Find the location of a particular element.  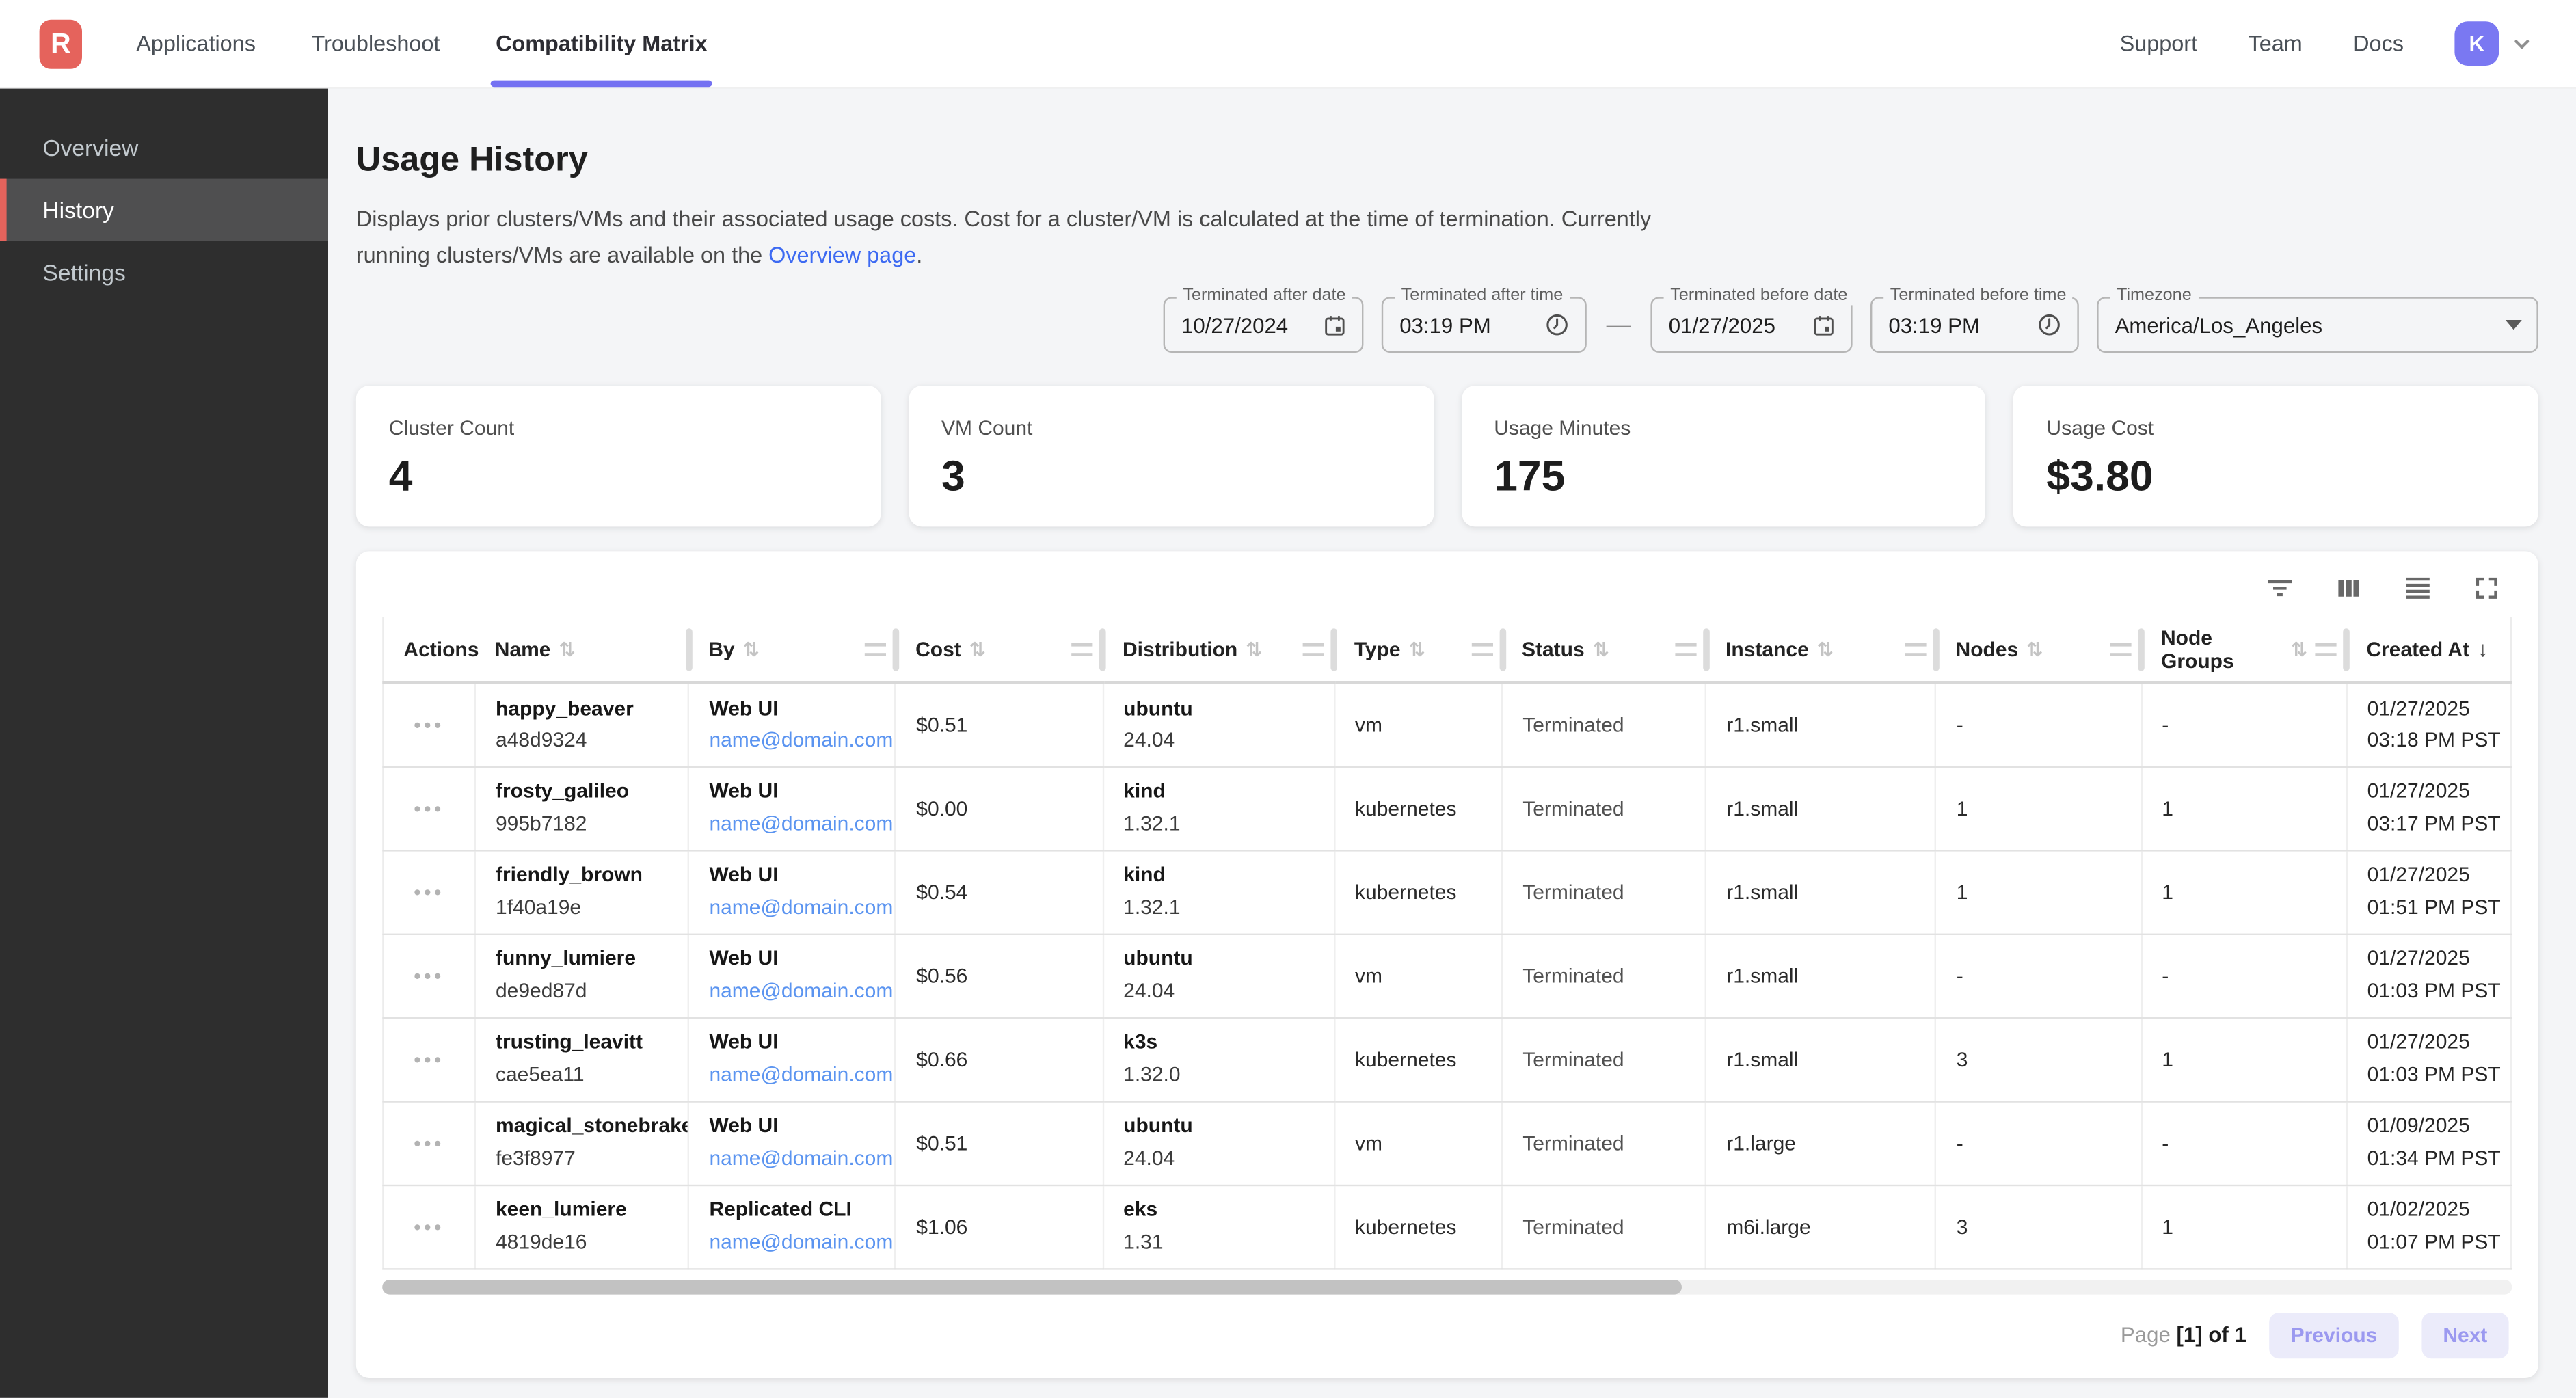

columns-icon is located at coordinates (2347, 588).